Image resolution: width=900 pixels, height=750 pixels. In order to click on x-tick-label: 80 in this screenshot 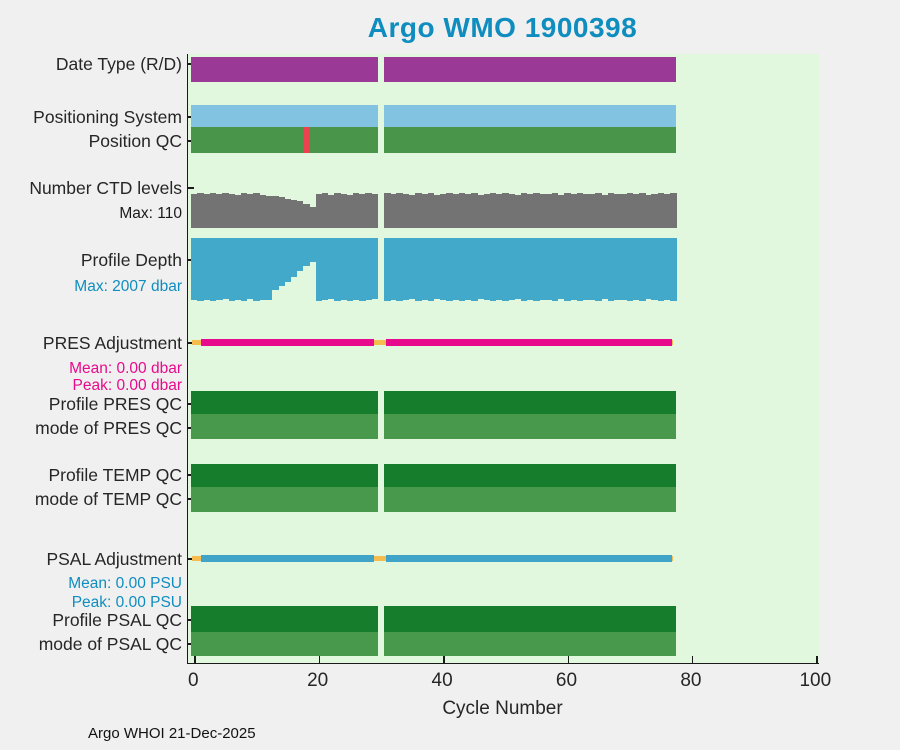, I will do `click(691, 680)`.